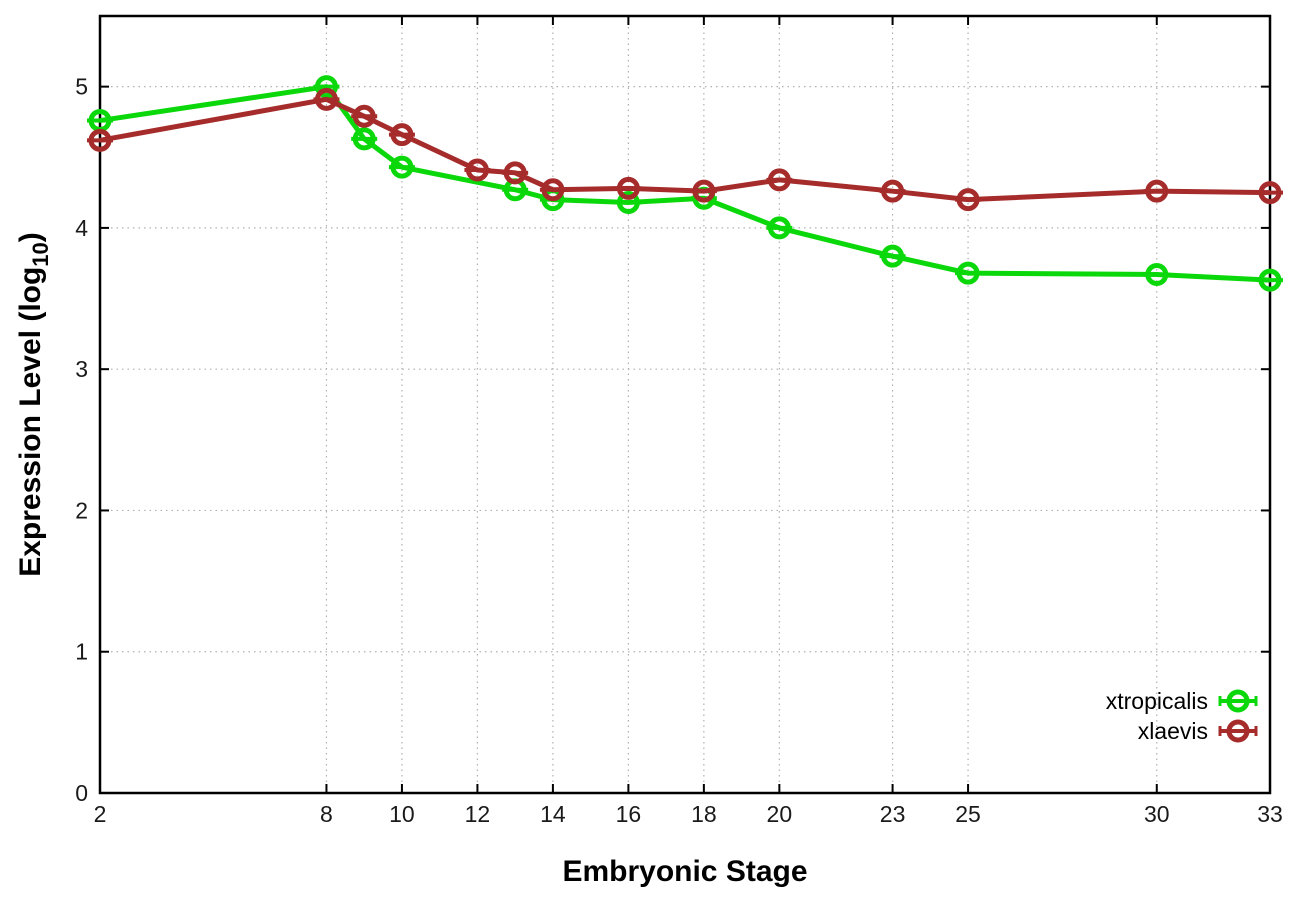  Describe the element at coordinates (81, 793) in the screenshot. I see `y-tick-label: 0` at that location.